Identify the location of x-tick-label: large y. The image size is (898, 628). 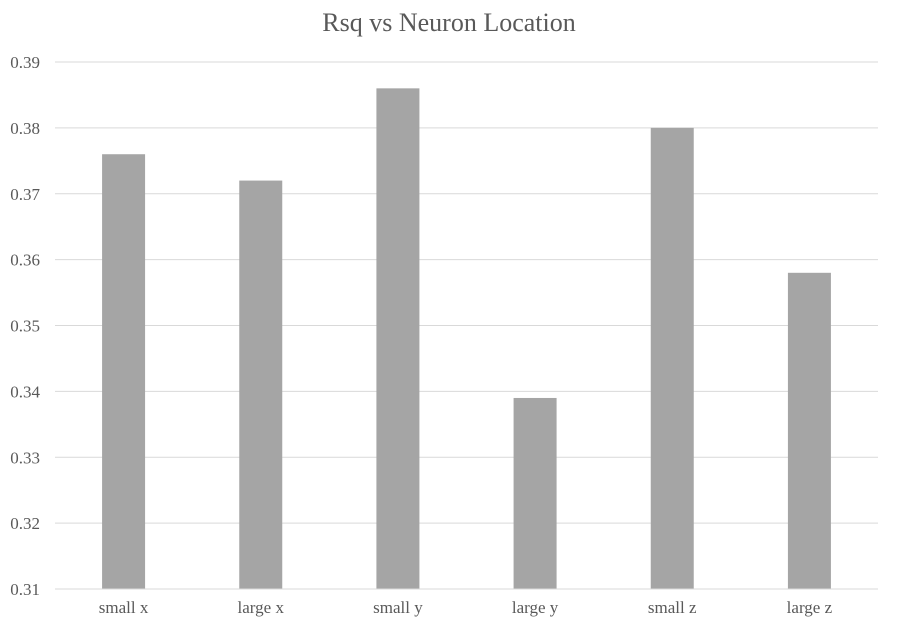
(535, 607).